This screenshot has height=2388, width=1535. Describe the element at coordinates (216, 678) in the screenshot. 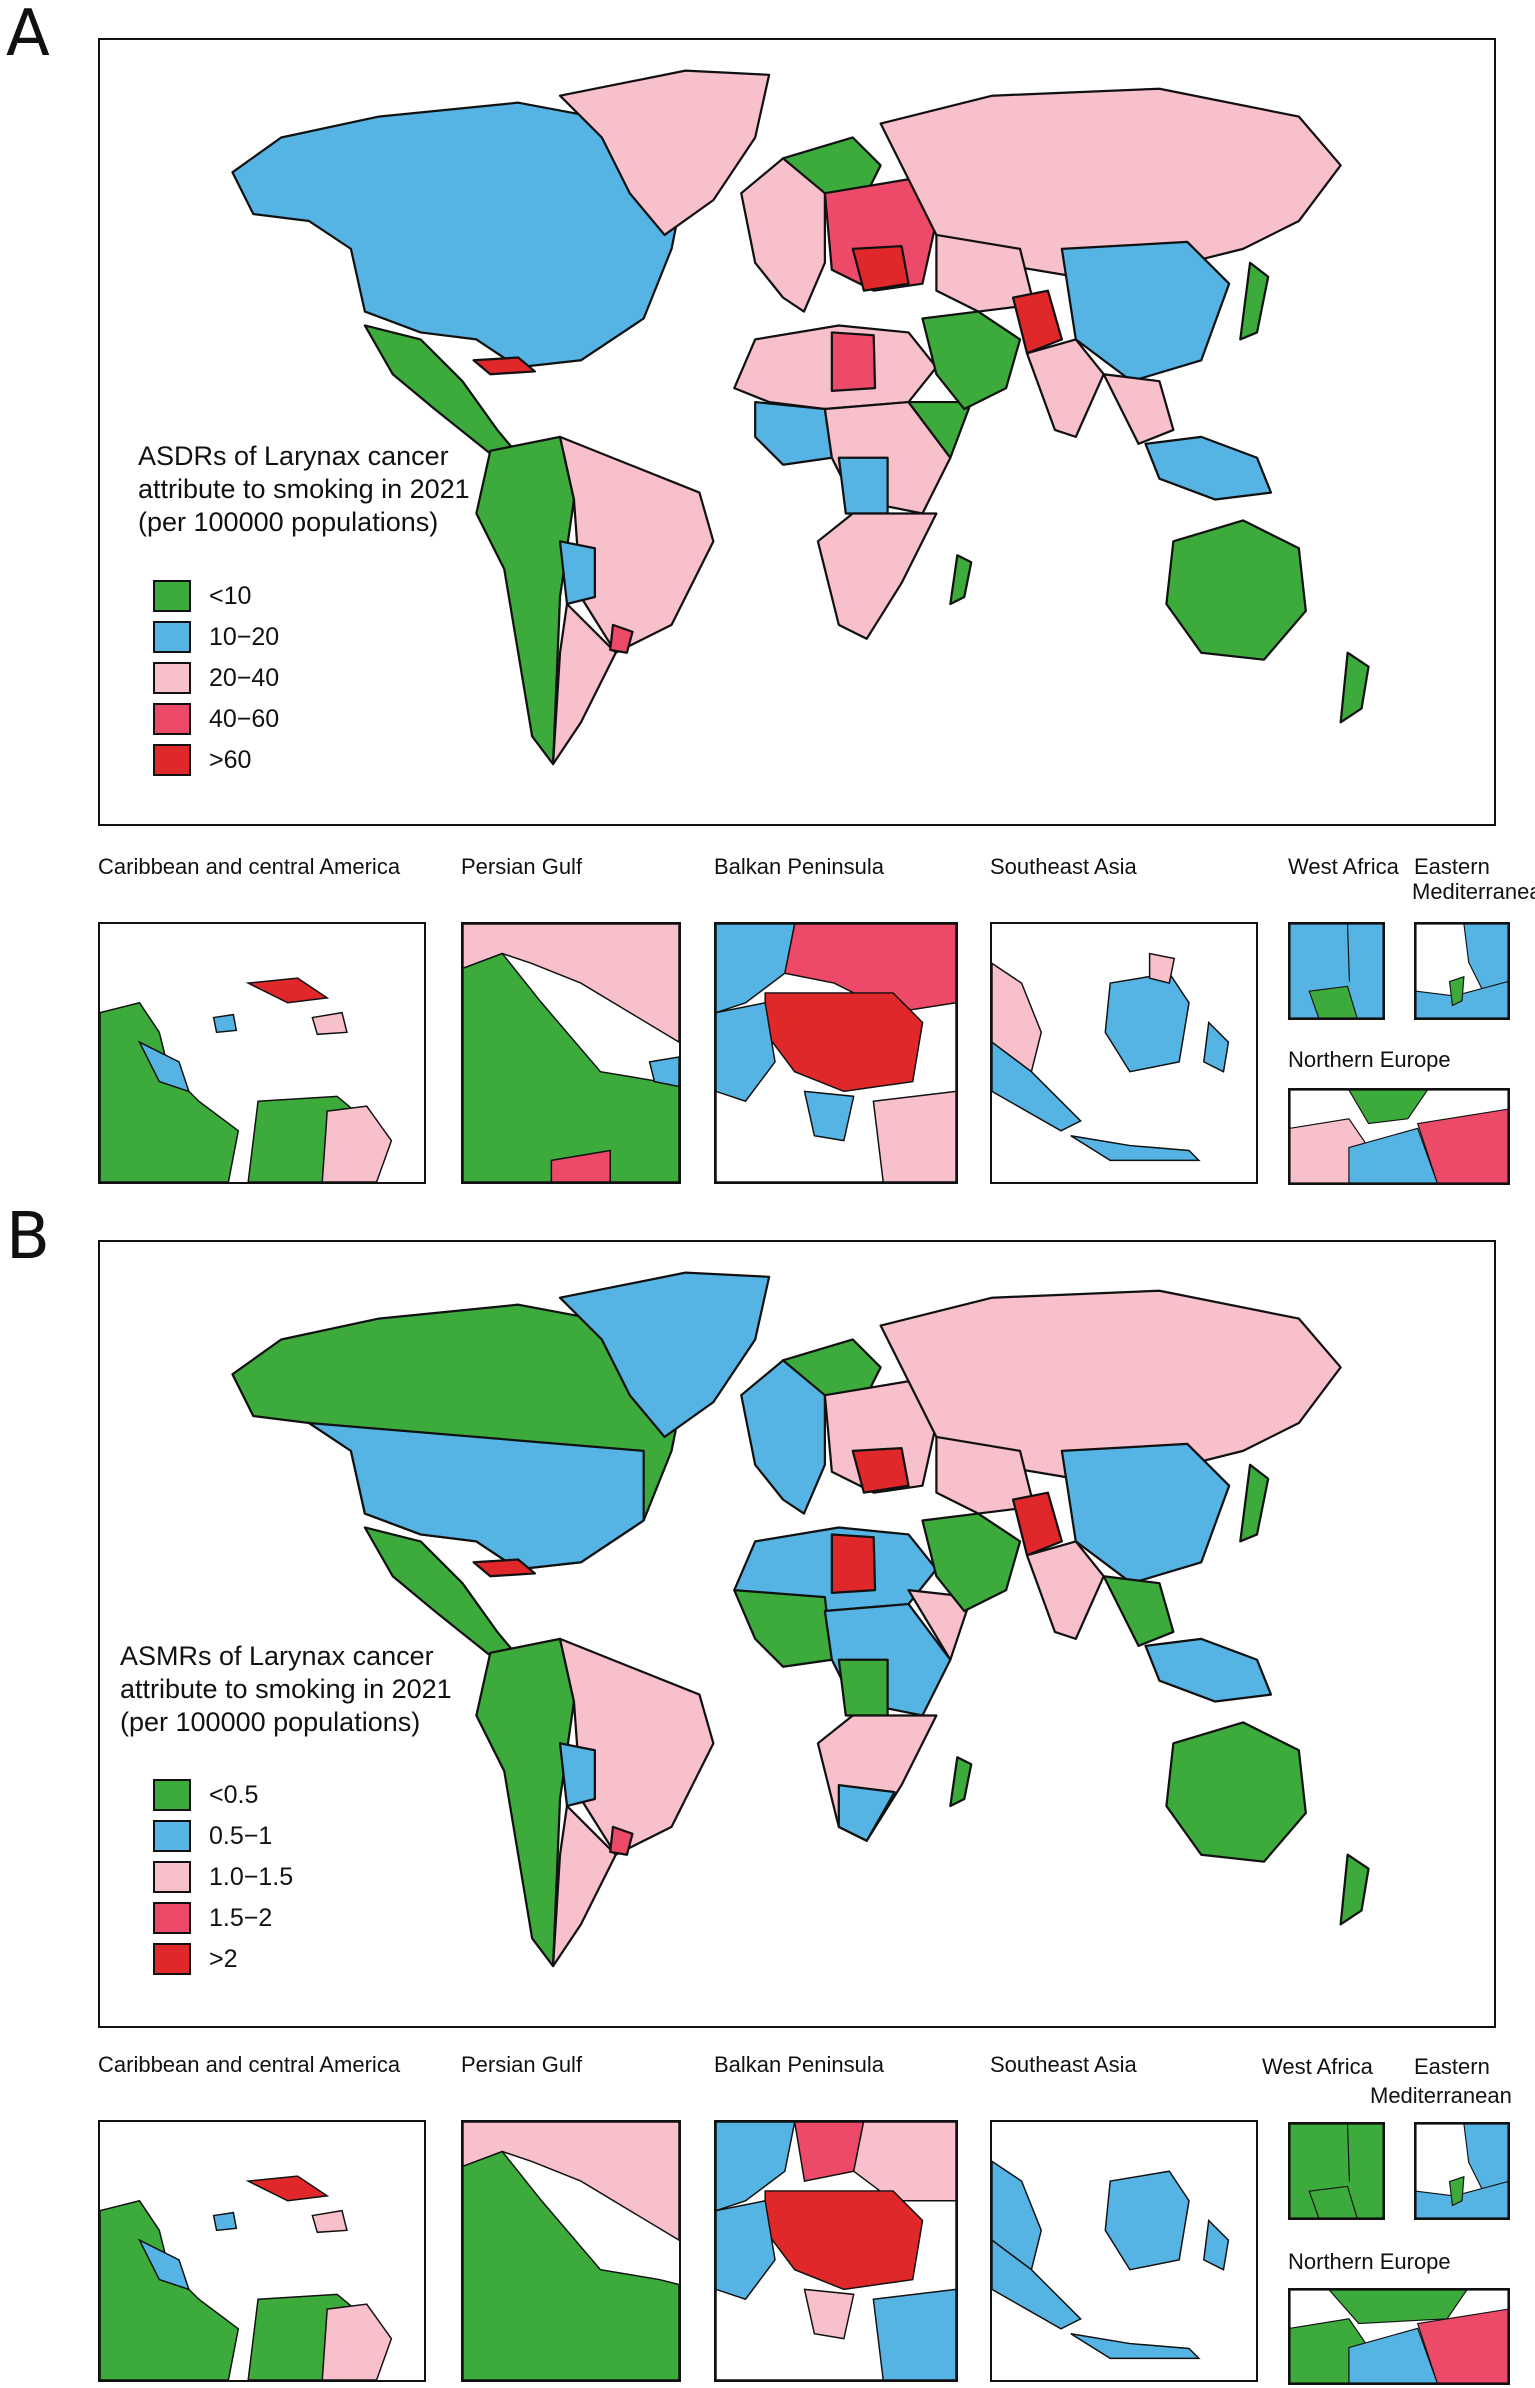

I see `legend-a-item-3: 20−40` at that location.